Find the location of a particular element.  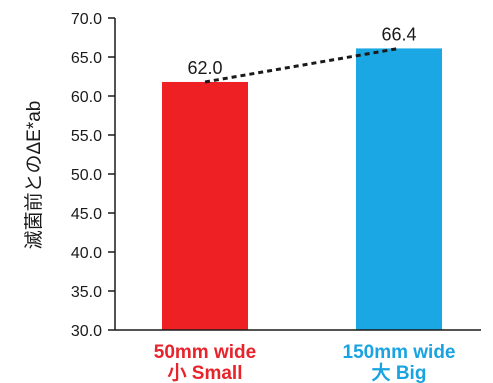

y-tick-label: 50.0 is located at coordinates (86, 175).